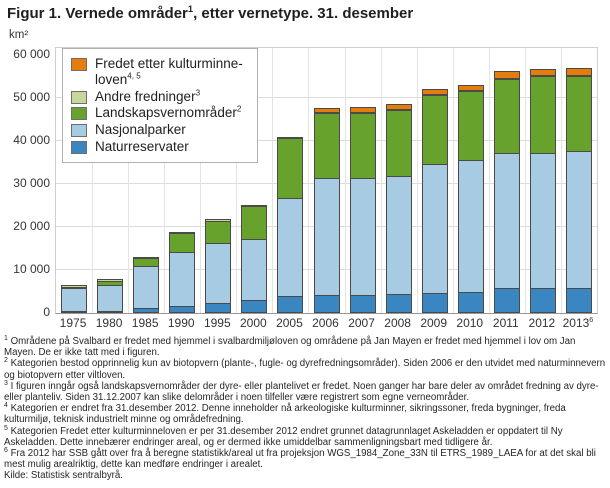 The image size is (610, 488). I want to click on segment-andre-fredninger-2013, so click(578, 75).